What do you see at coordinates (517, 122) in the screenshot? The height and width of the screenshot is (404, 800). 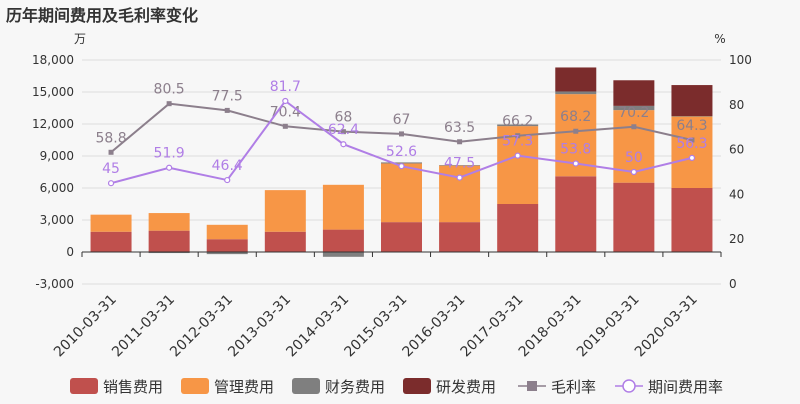 I see `data-label-0: 66.2` at bounding box center [517, 122].